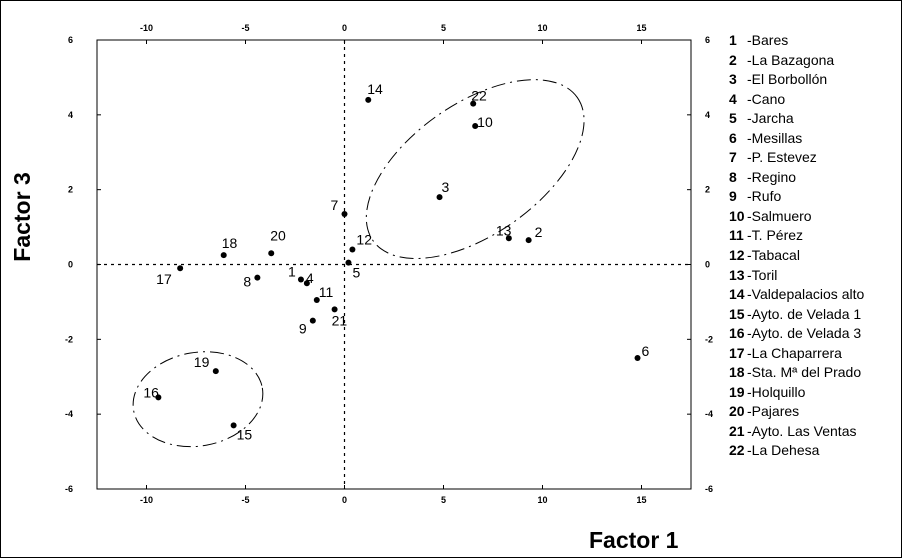  What do you see at coordinates (340, 320) in the screenshot?
I see `point-label-21: 21` at bounding box center [340, 320].